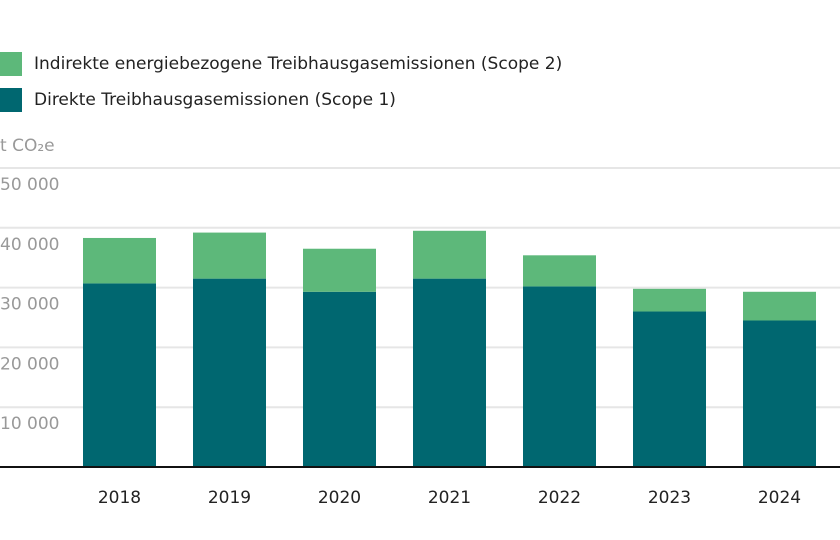 Image resolution: width=840 pixels, height=540 pixels. I want to click on x-tick-label: 2022, so click(559, 498).